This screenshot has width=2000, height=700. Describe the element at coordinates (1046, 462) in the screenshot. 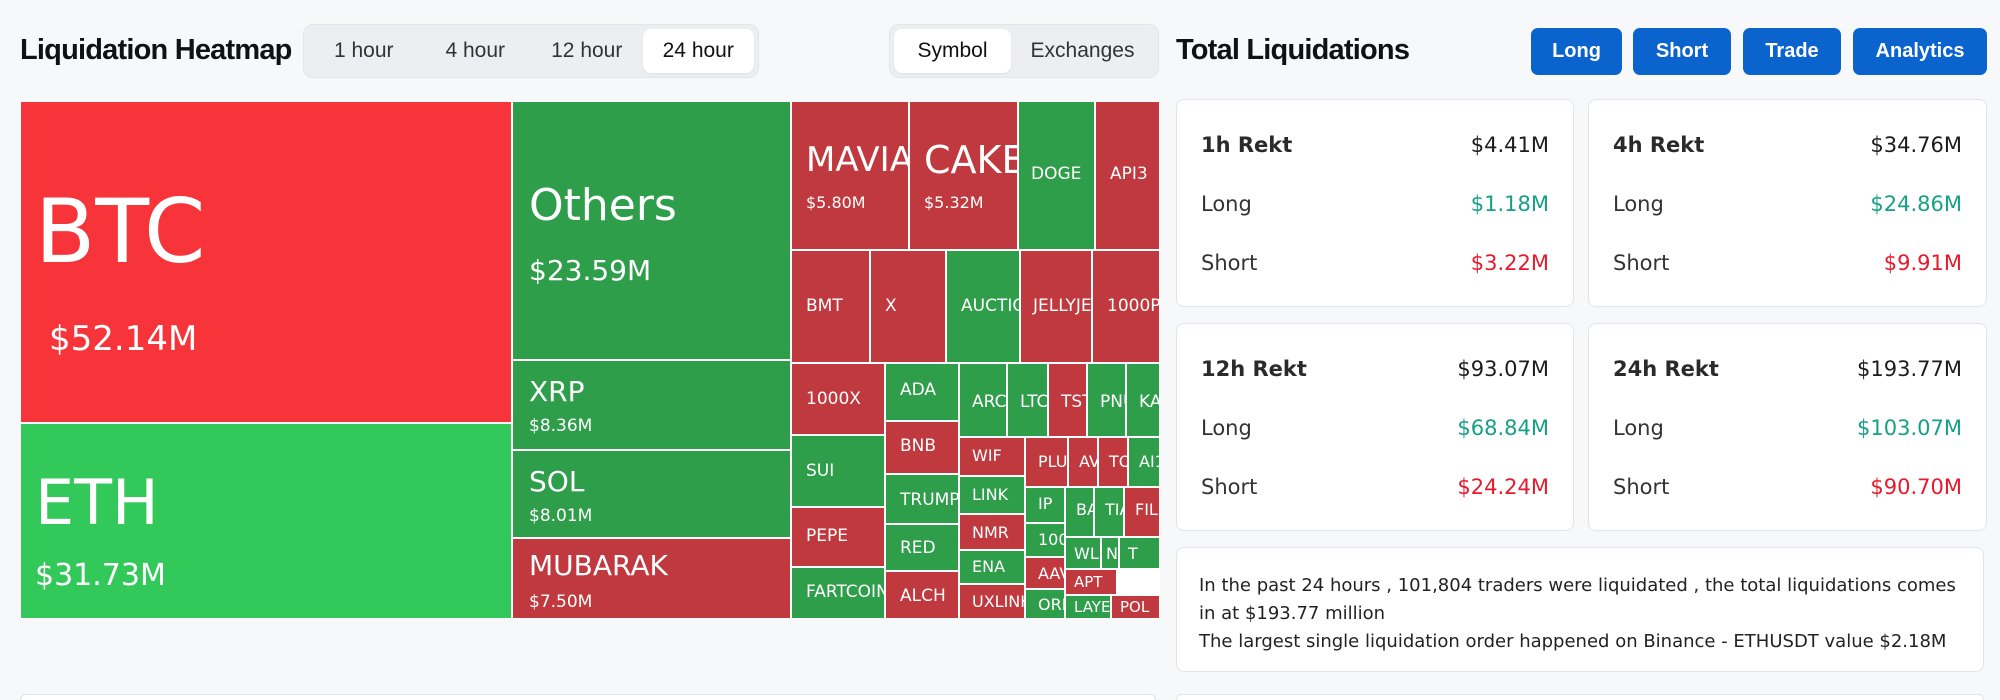

I see `heatmap-tile-plume: PLUME` at that location.